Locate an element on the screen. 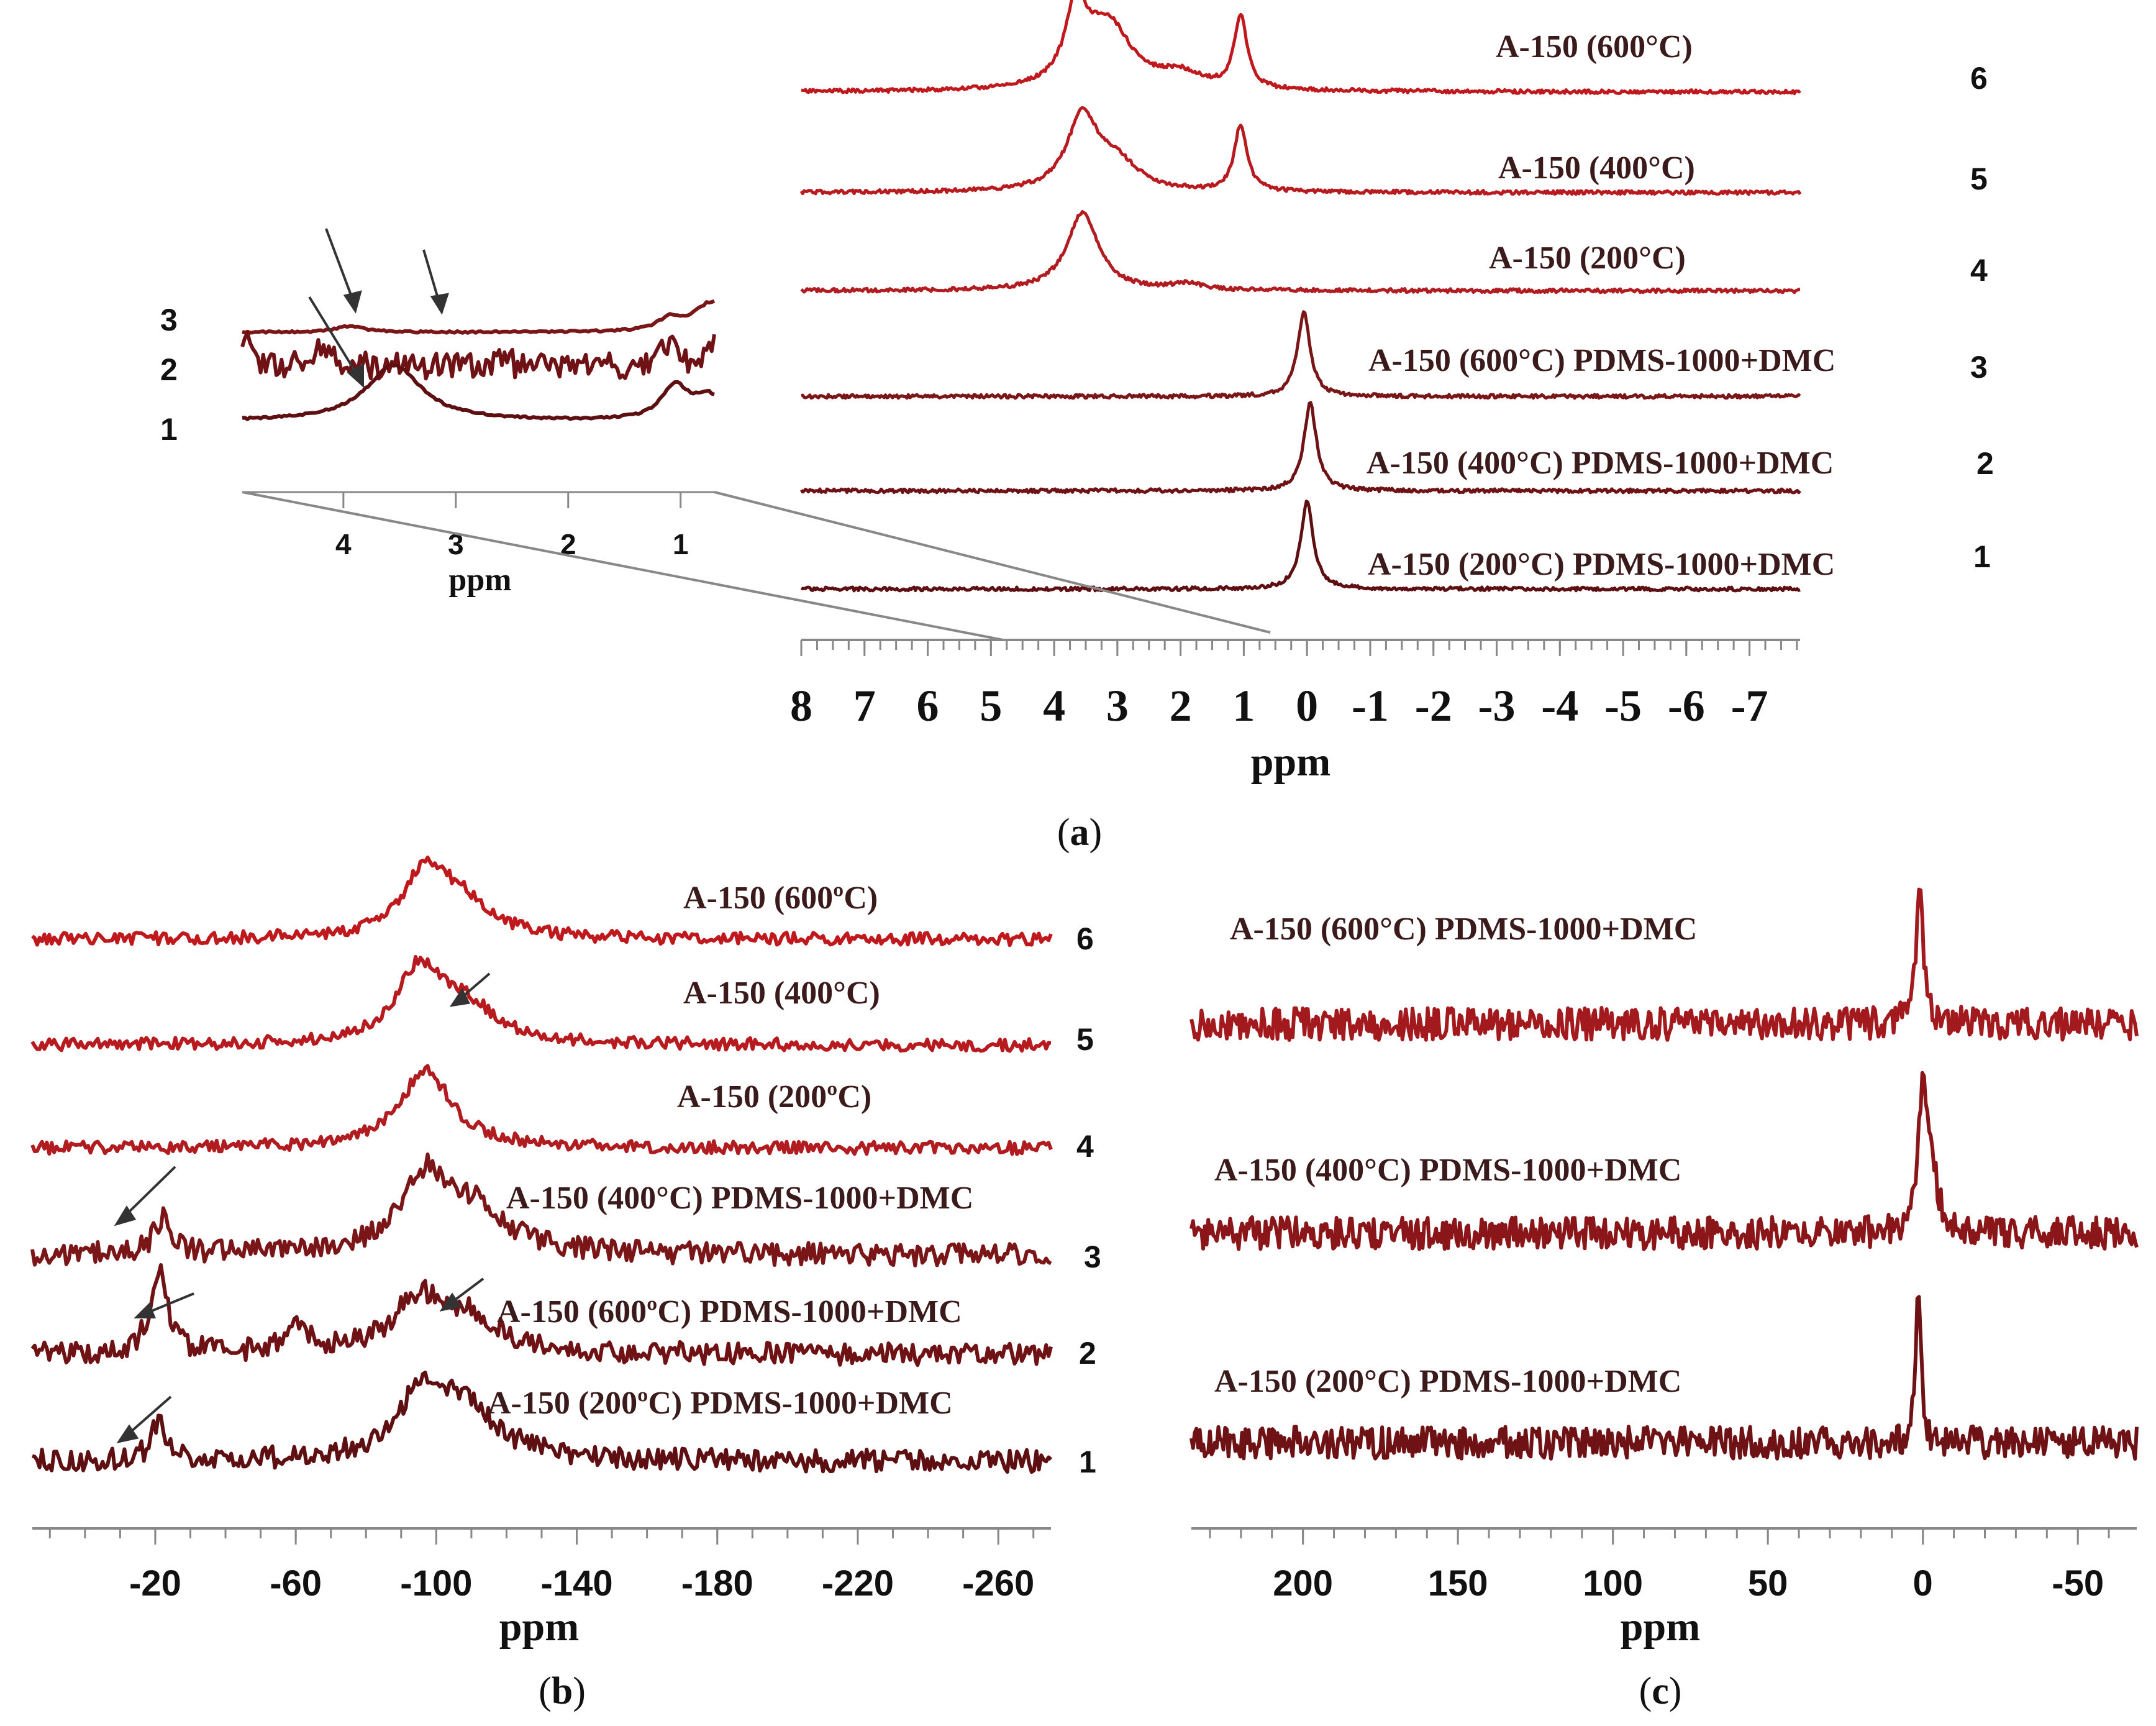 This screenshot has height=1726, width=2156. a-zoom-connector-right is located at coordinates (993, 562).